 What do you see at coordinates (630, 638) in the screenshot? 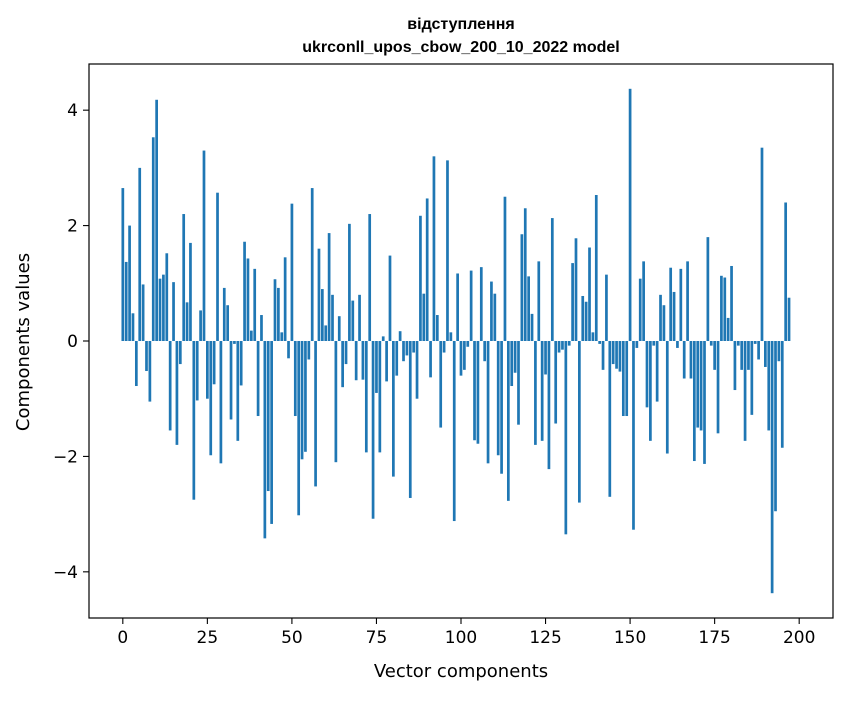
I see `x-tick-label: 150` at bounding box center [630, 638].